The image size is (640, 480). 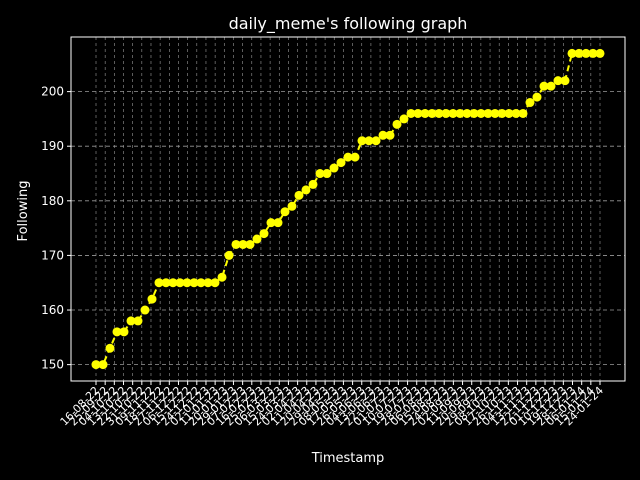 I want to click on y-tick-label: 180, so click(x=52, y=201).